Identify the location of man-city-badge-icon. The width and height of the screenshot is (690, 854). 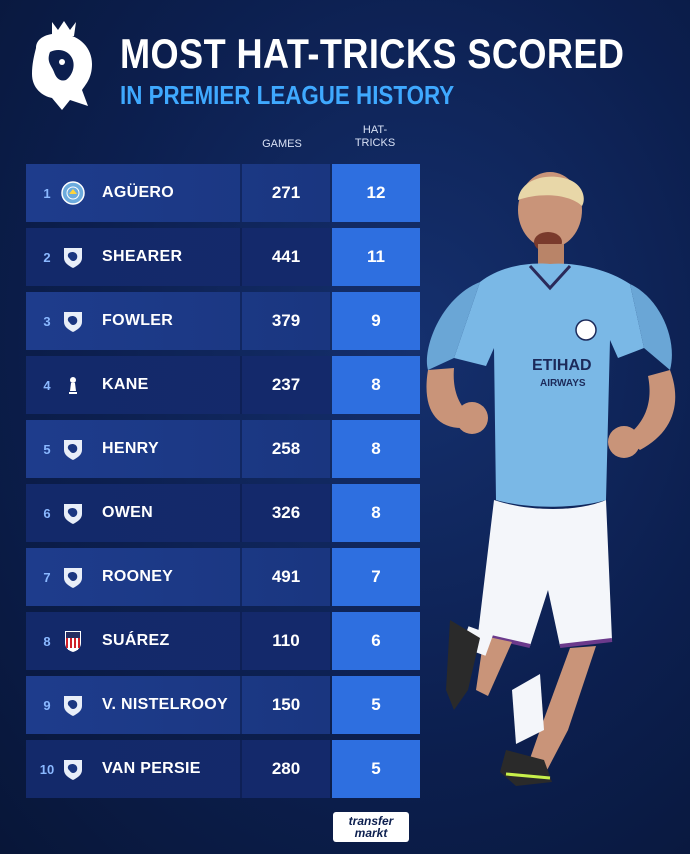
(73, 193).